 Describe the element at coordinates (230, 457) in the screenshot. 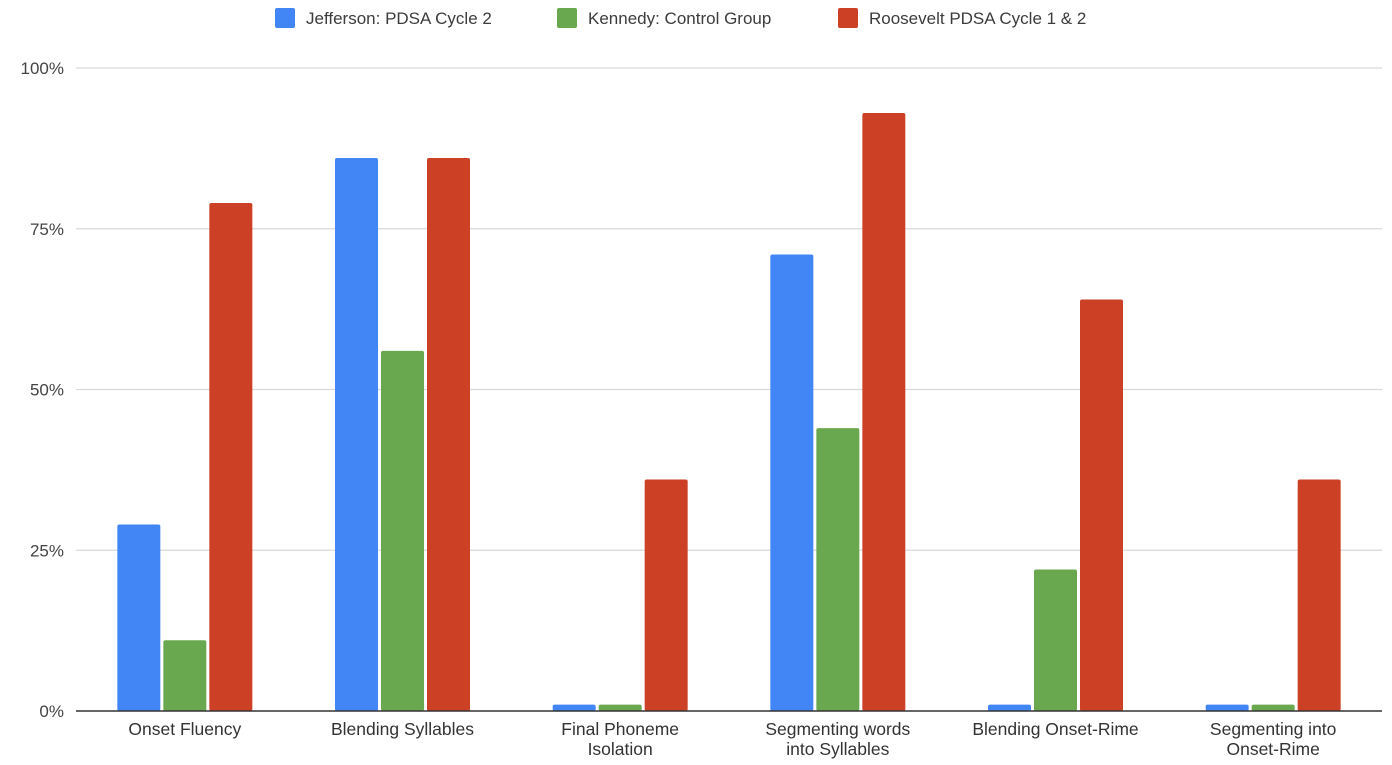

I see `bar-roosevelt-pdsa-cycle-1-2-onset-fluency` at that location.